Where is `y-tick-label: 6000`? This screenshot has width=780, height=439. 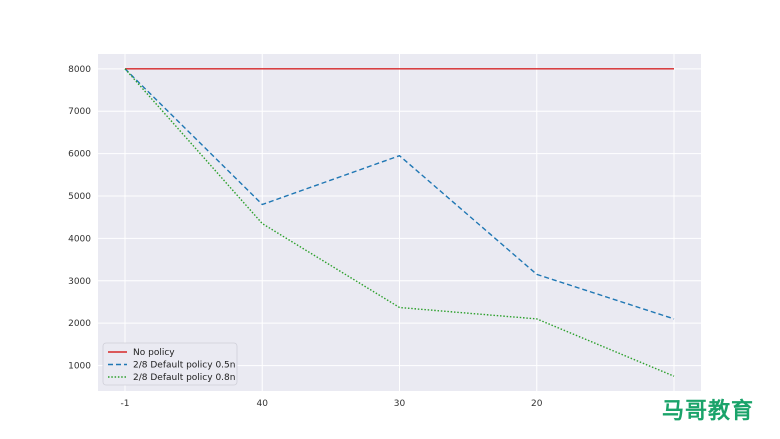
y-tick-label: 6000 is located at coordinates (79, 155).